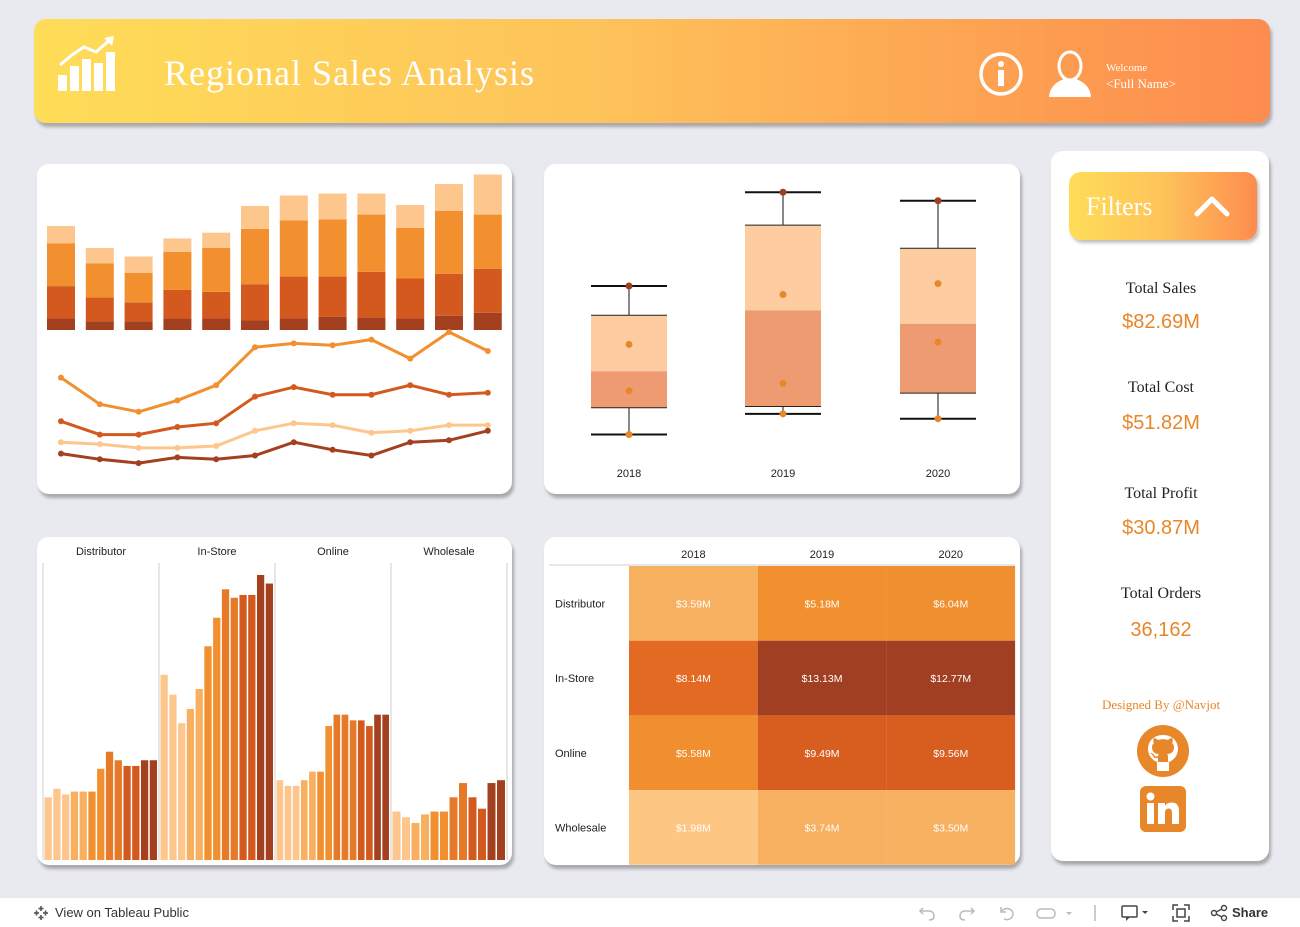 The image size is (1300, 927). What do you see at coordinates (822, 555) in the screenshot?
I see `heatmap-column-label: 2019` at bounding box center [822, 555].